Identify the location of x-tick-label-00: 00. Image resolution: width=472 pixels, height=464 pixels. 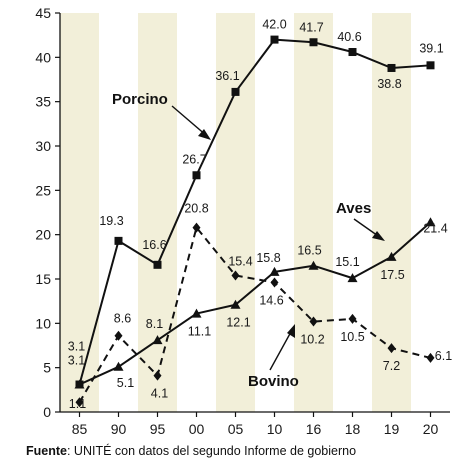
(197, 429).